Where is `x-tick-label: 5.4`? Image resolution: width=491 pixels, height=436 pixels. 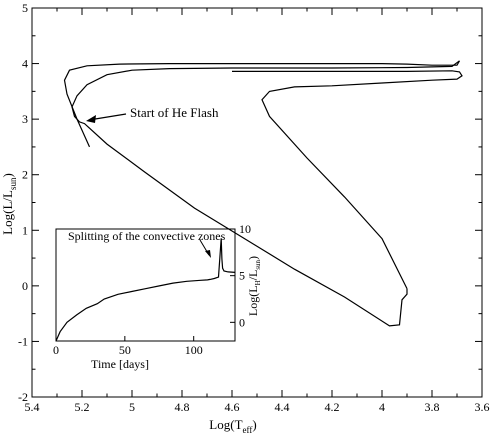 x-tick-label: 5.4 is located at coordinates (32, 407).